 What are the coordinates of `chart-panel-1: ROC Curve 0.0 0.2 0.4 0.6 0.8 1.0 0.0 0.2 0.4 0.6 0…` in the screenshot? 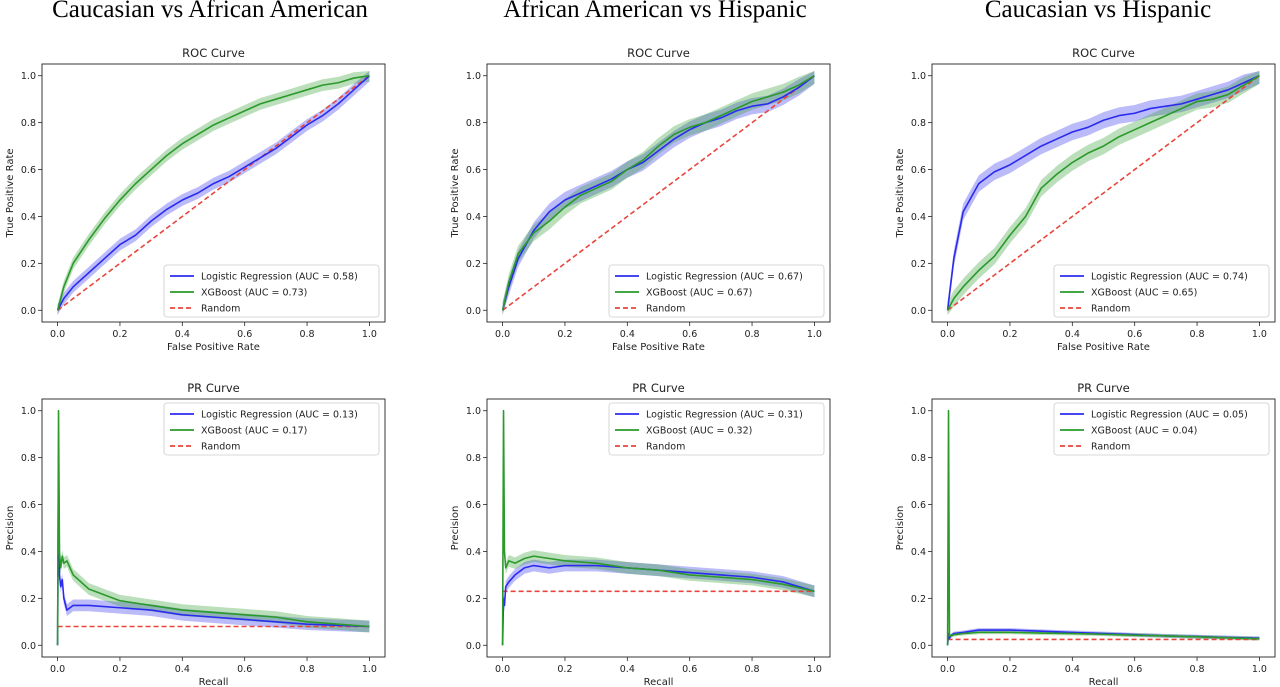 It's located at (195, 199).